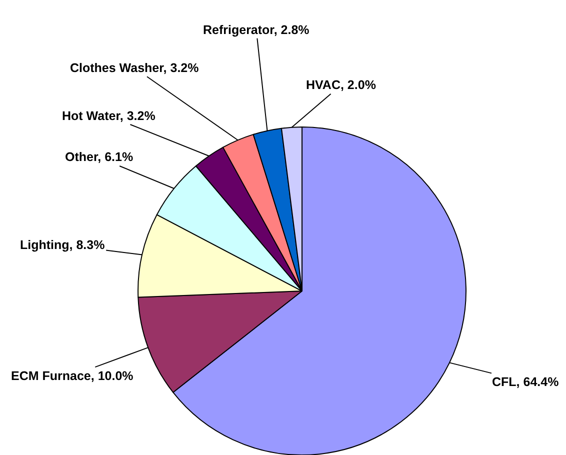  Describe the element at coordinates (109, 116) in the screenshot. I see `slice-label: Hot Water, 3.2%` at that location.